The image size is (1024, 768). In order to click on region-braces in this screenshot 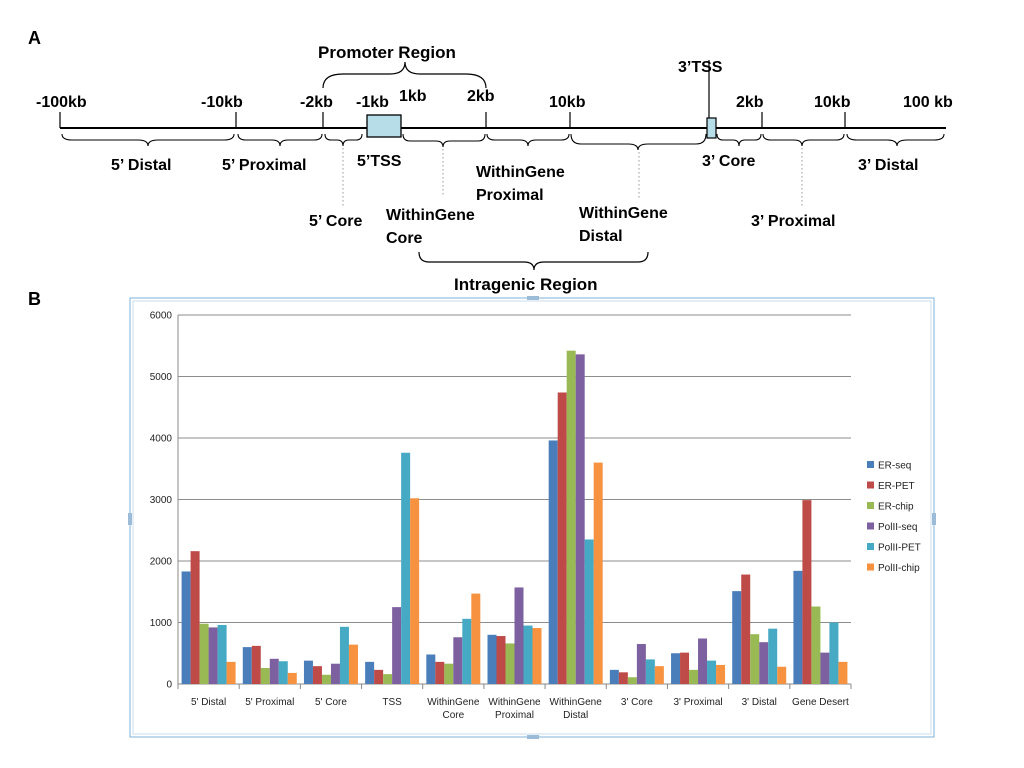, I will do `click(503, 142)`.